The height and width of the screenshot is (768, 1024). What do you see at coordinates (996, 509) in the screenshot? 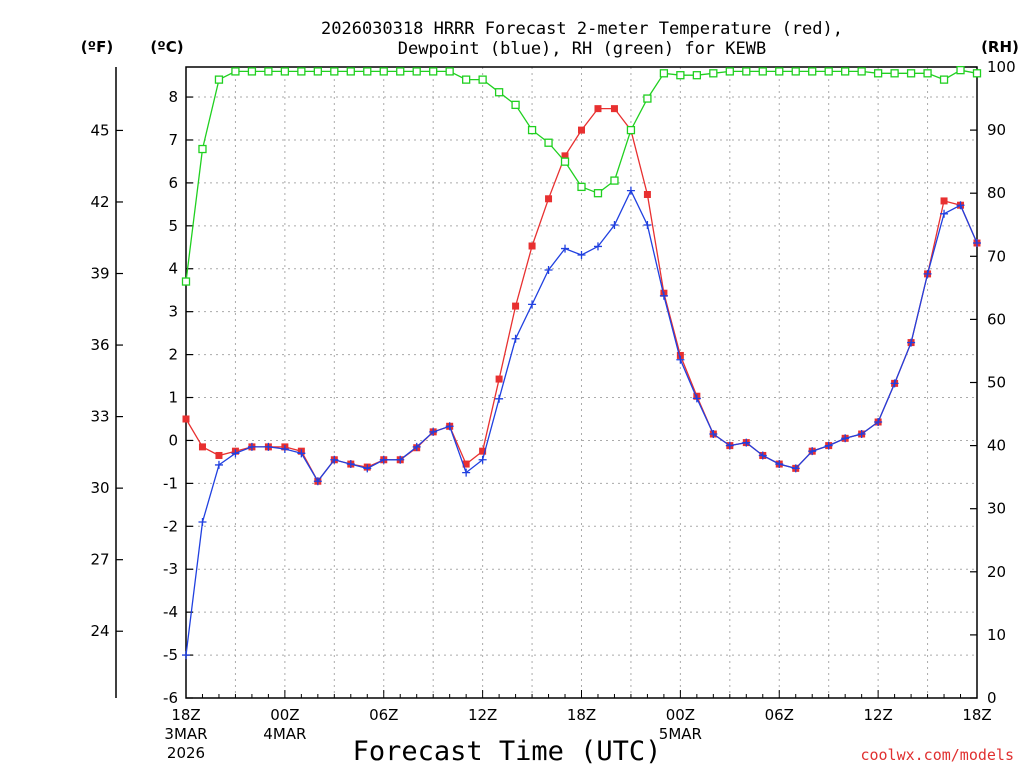
I see `rh-tick-label: 30` at bounding box center [996, 509].